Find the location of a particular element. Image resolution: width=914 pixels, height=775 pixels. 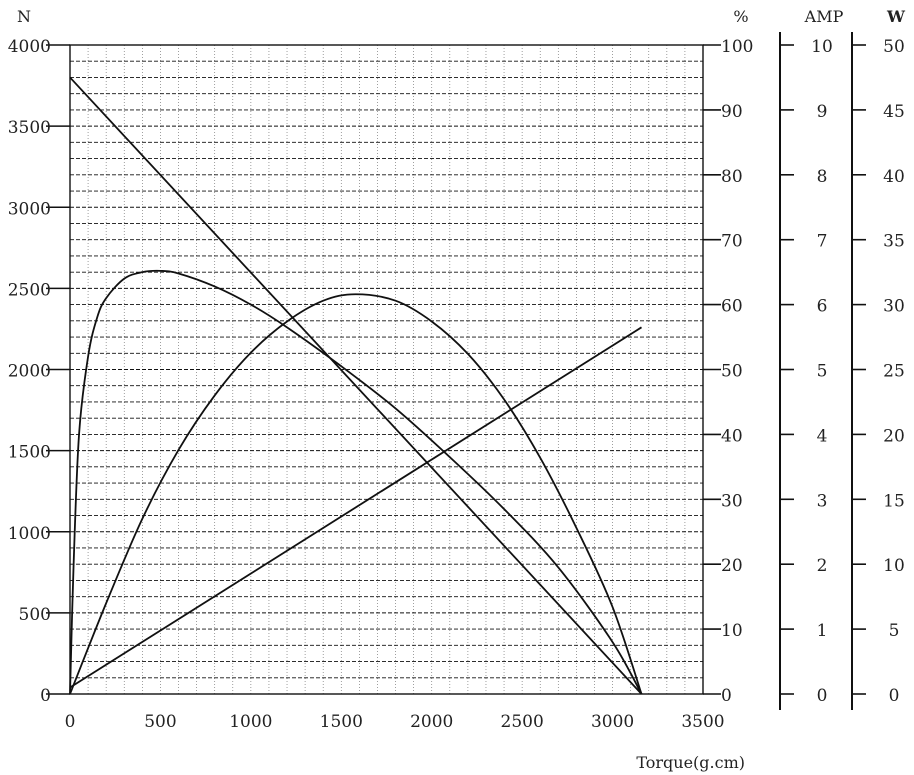

y-tick-label-speed: 2500 is located at coordinates (29, 290).